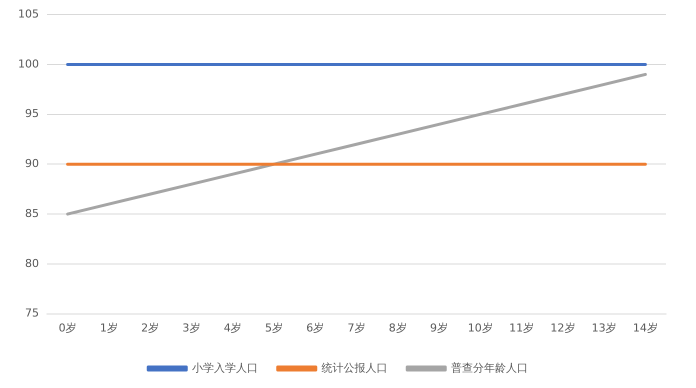 Image resolution: width=696 pixels, height=388 pixels. What do you see at coordinates (354, 367) in the screenshot?
I see `legend-label: 统计公报人口` at bounding box center [354, 367].